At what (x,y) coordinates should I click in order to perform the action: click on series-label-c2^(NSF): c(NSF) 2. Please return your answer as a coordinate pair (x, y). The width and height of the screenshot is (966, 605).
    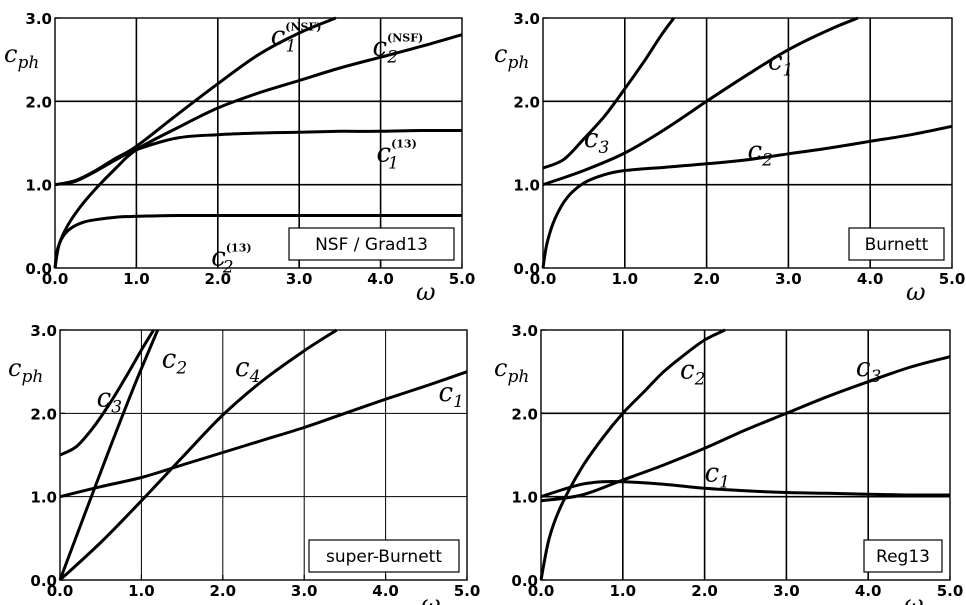
    Looking at the image, I should click on (397, 50).